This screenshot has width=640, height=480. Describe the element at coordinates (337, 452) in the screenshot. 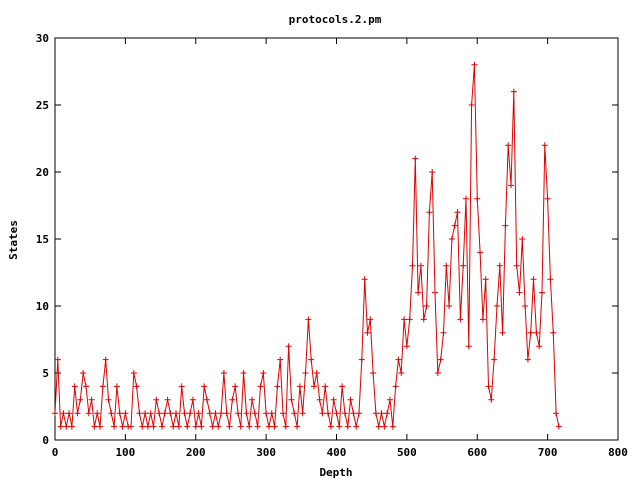

I see `x-tick-label: 400` at that location.